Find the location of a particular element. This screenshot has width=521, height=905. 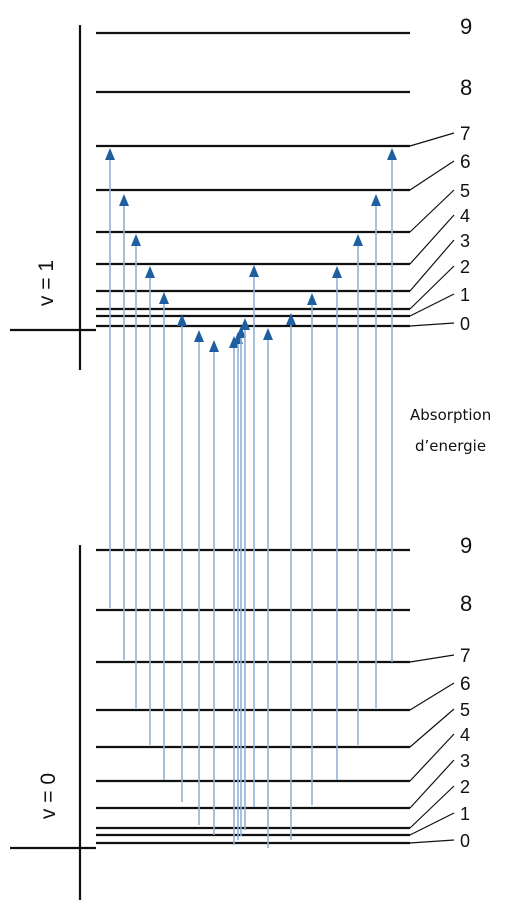

upper-level-number-9: 9 is located at coordinates (466, 26).